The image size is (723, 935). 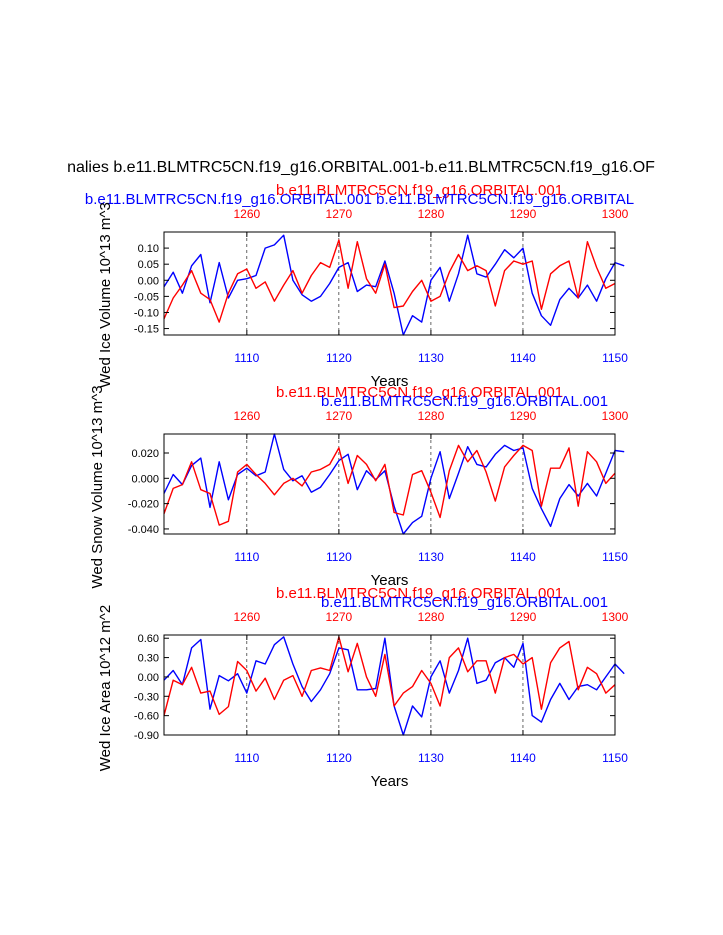 What do you see at coordinates (143, 530) in the screenshot?
I see `y-tick-label: -0.040` at bounding box center [143, 530].